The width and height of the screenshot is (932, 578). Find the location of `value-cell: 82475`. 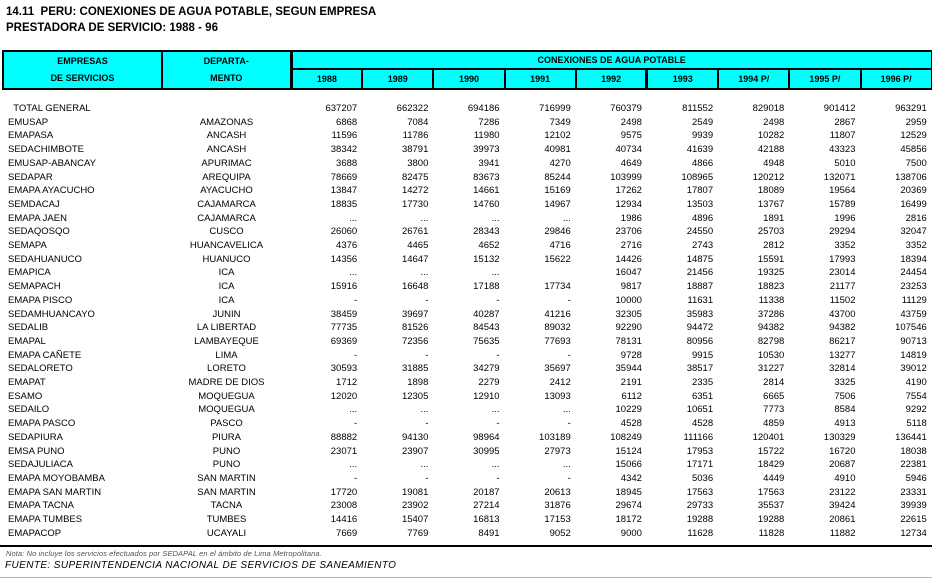

value-cell: 82475 is located at coordinates (398, 177).